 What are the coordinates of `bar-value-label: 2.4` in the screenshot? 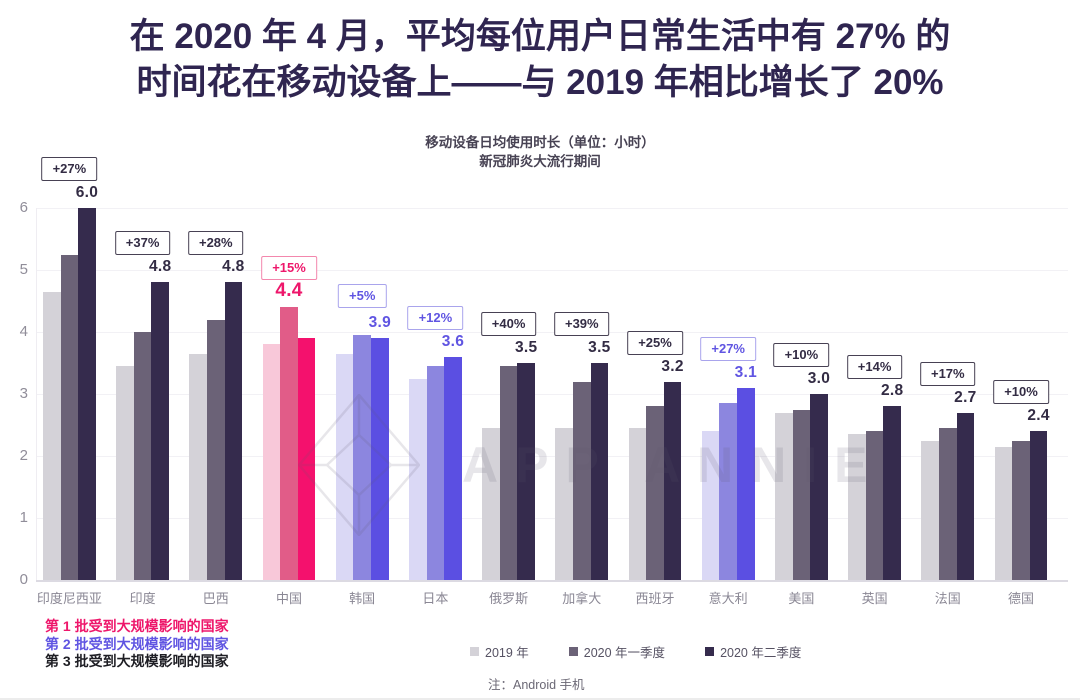 It's located at (1038, 416).